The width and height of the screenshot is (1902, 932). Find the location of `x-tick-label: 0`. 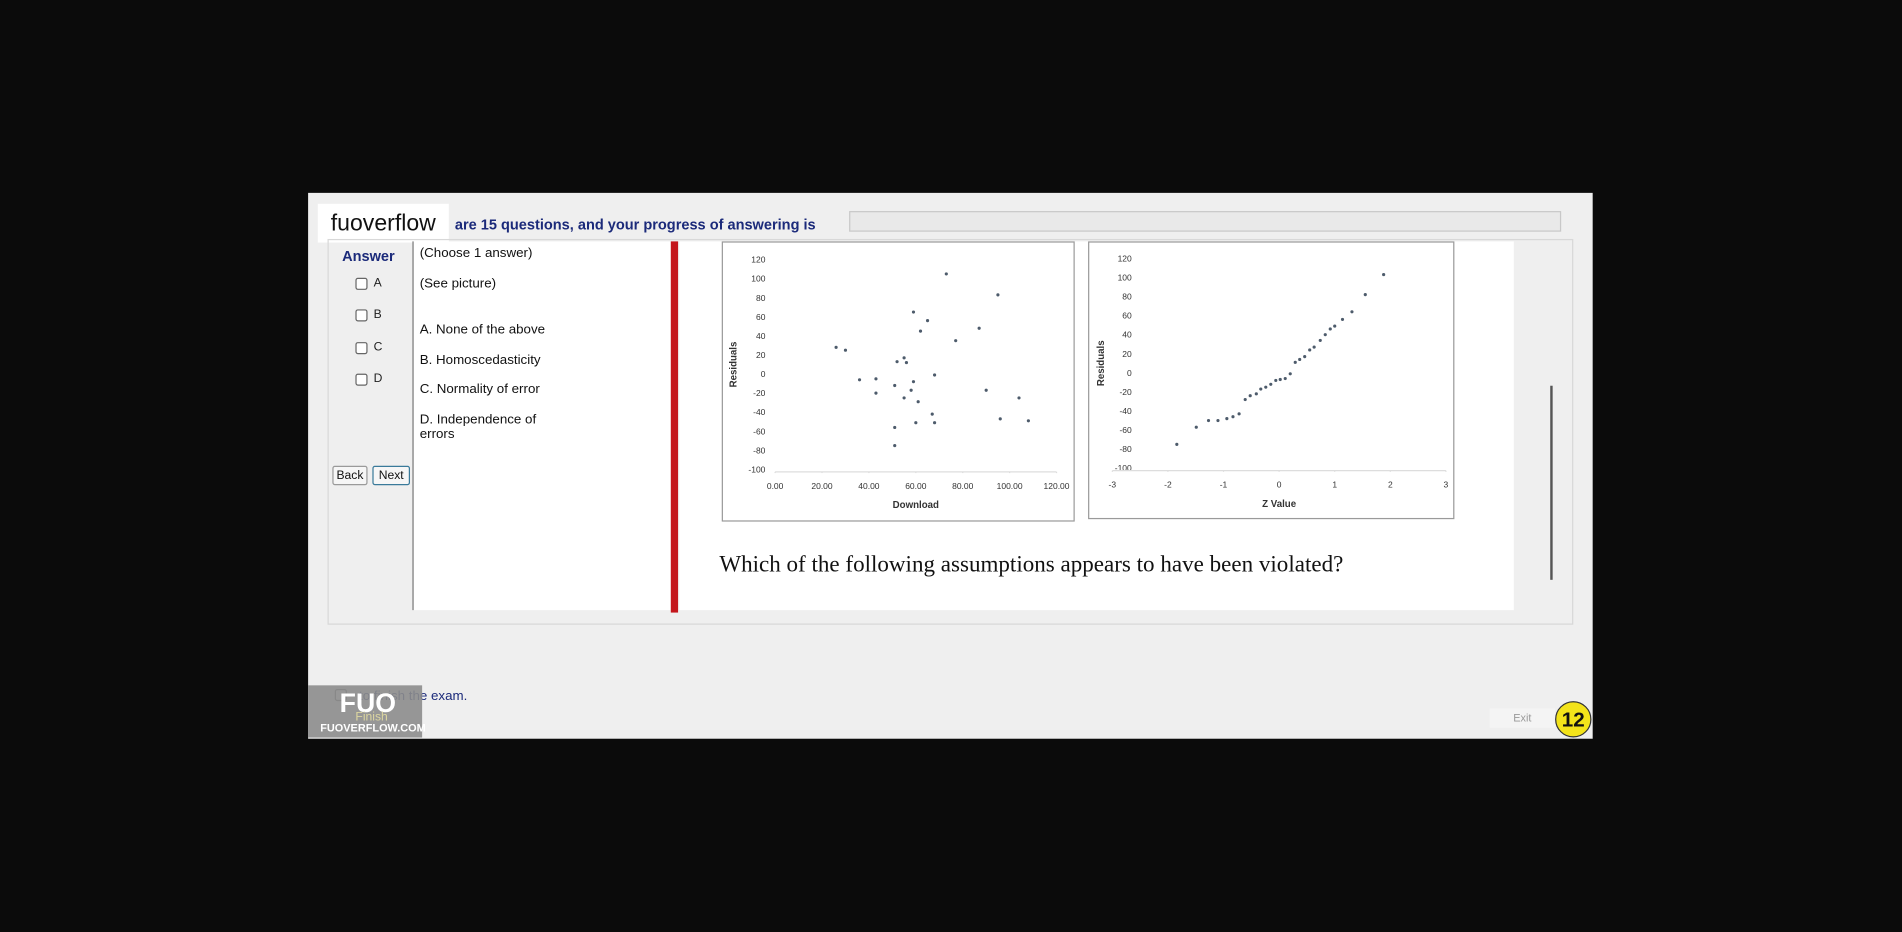

x-tick-label: 0 is located at coordinates (1279, 485).